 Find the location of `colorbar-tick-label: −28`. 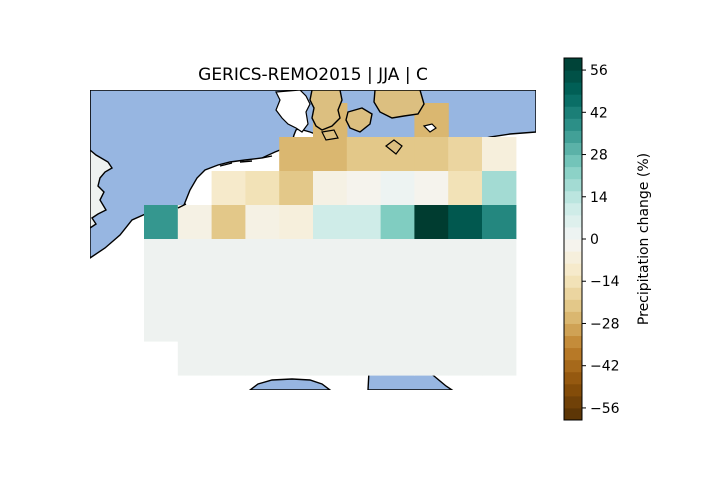

colorbar-tick-label: −28 is located at coordinates (605, 324).